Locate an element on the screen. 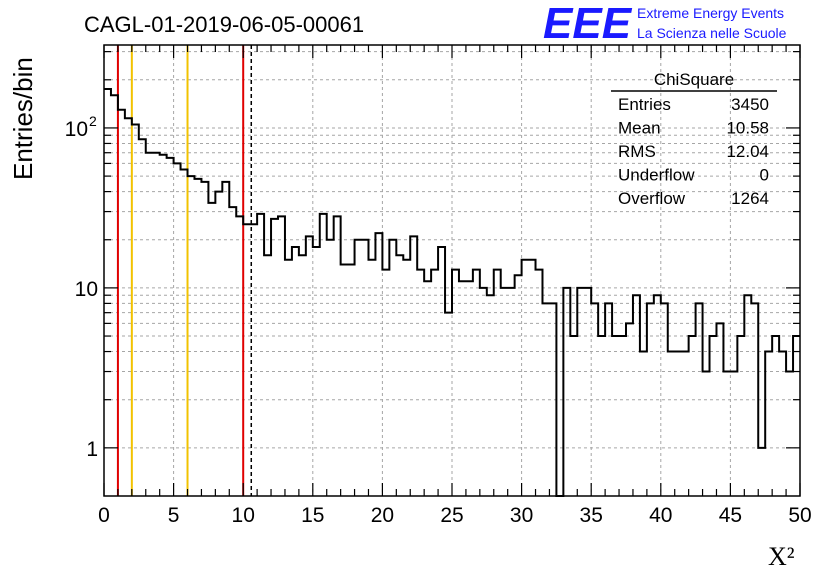  x-tick-label: 50 is located at coordinates (799, 515).